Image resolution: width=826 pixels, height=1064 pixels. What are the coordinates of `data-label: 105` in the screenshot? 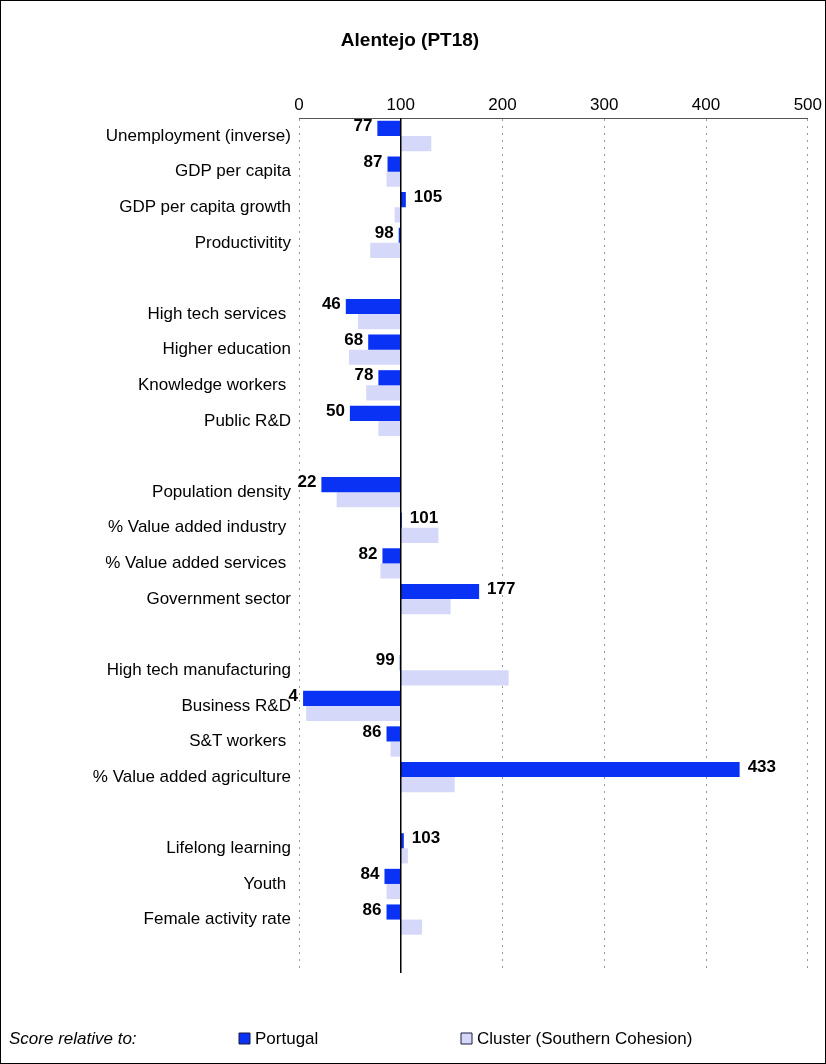 It's located at (428, 197).